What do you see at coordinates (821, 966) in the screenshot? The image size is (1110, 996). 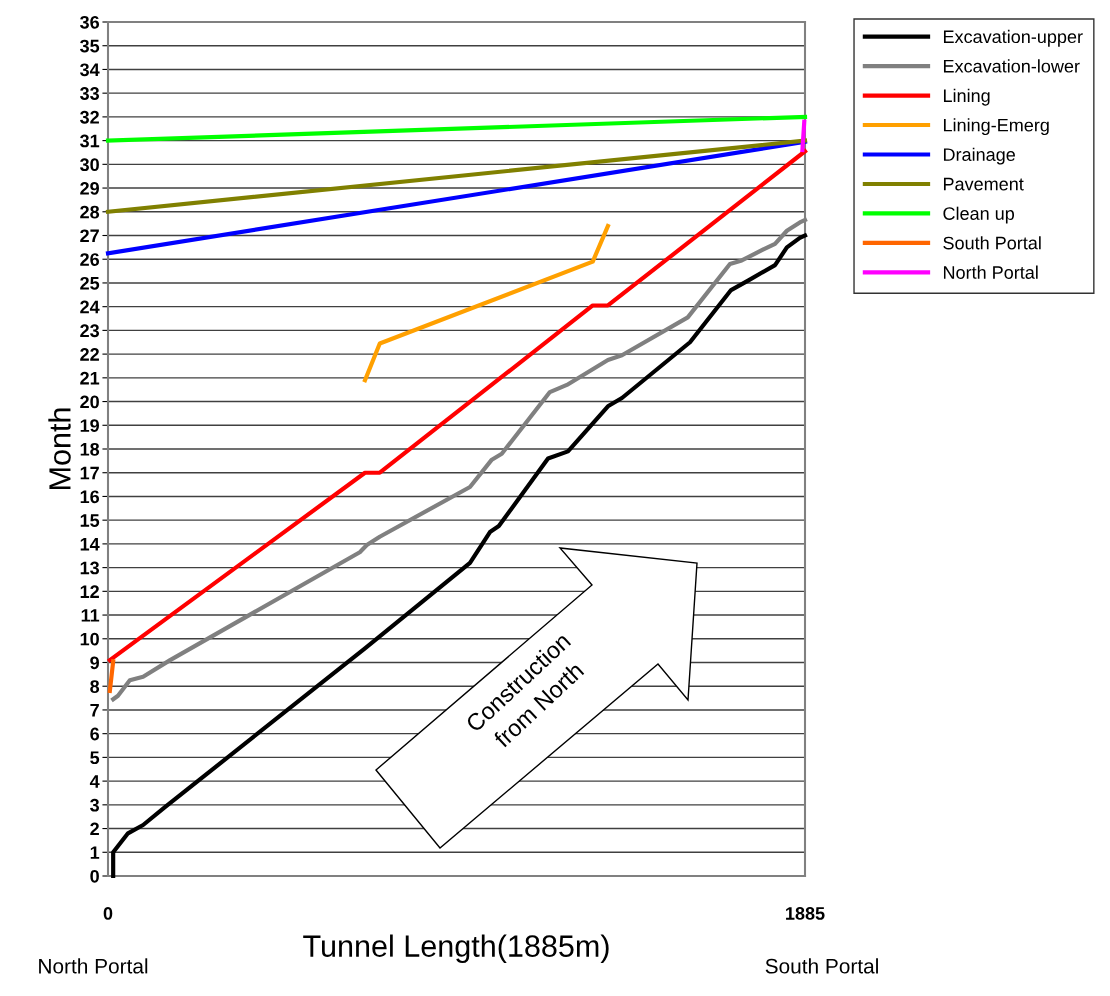 I see `text: South Portal` at bounding box center [821, 966].